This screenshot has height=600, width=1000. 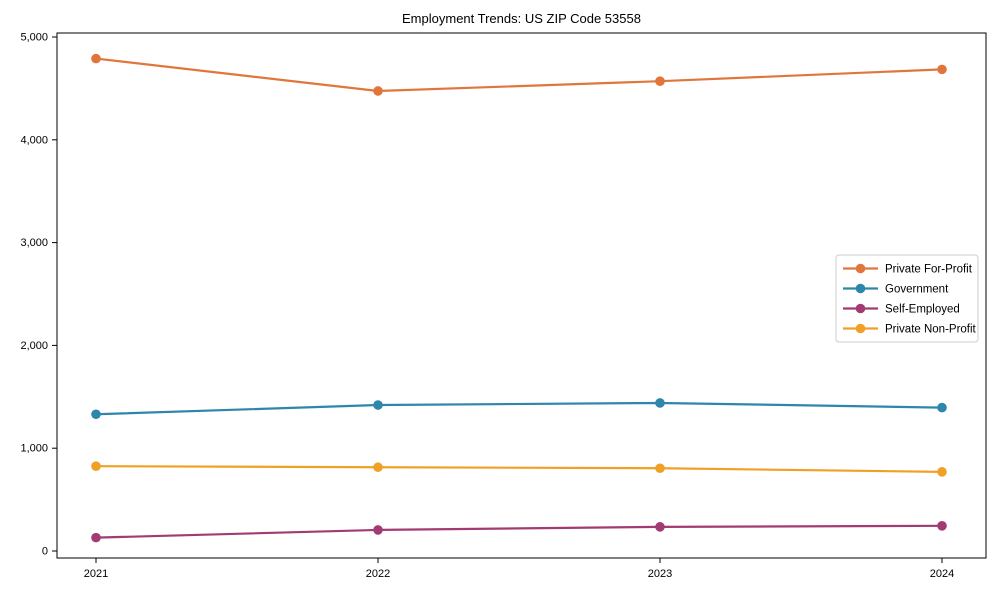 What do you see at coordinates (860, 328) in the screenshot?
I see `legend-marker-private-non-profit` at bounding box center [860, 328].